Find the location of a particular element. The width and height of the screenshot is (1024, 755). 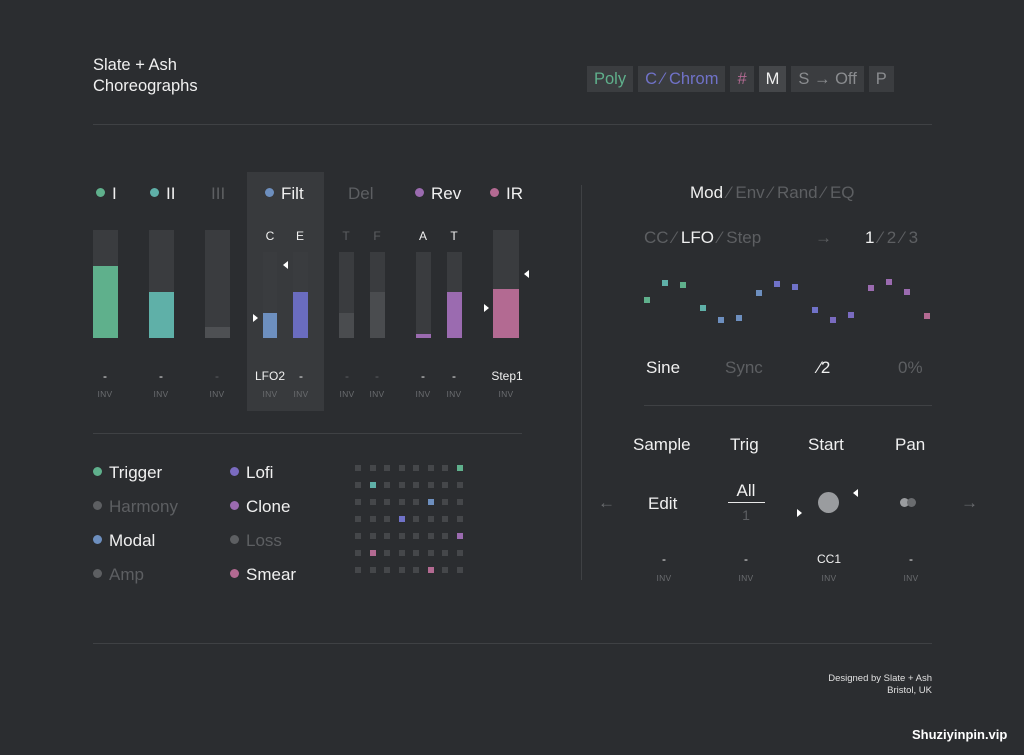

trig-value: All is located at coordinates (746, 490).